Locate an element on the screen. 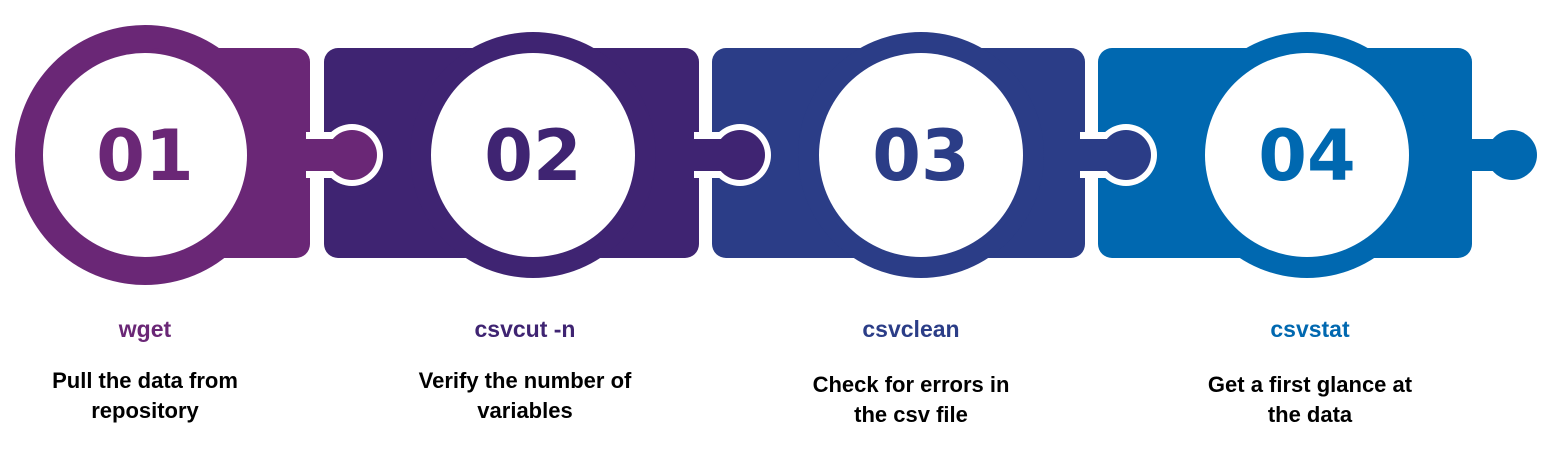 The width and height of the screenshot is (1548, 454). puzzle-piece-2: 02 is located at coordinates (499, 155).